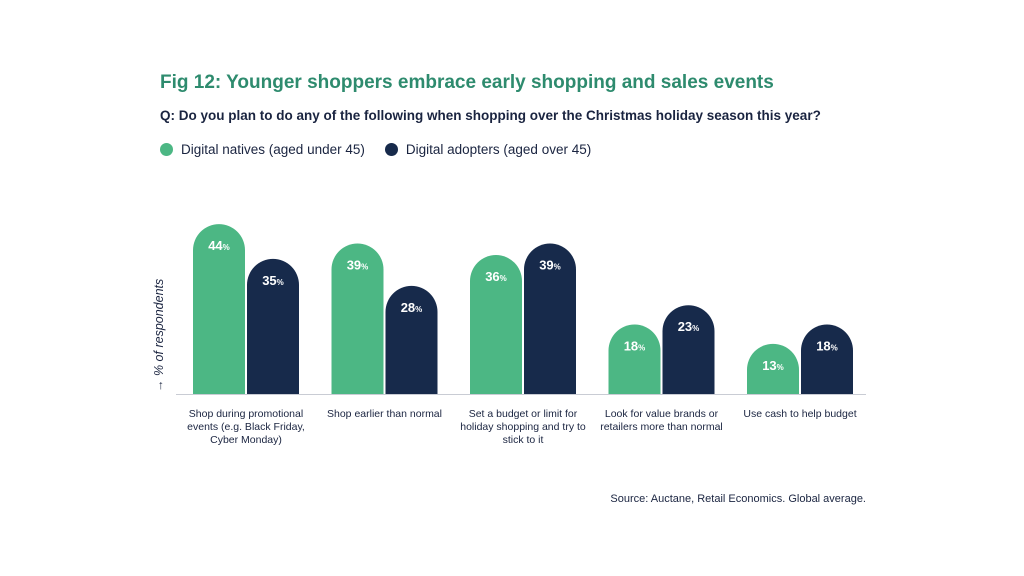 The width and height of the screenshot is (1024, 576). Describe the element at coordinates (412, 307) in the screenshot. I see `data-label-digital-adopters-1: 28%` at that location.